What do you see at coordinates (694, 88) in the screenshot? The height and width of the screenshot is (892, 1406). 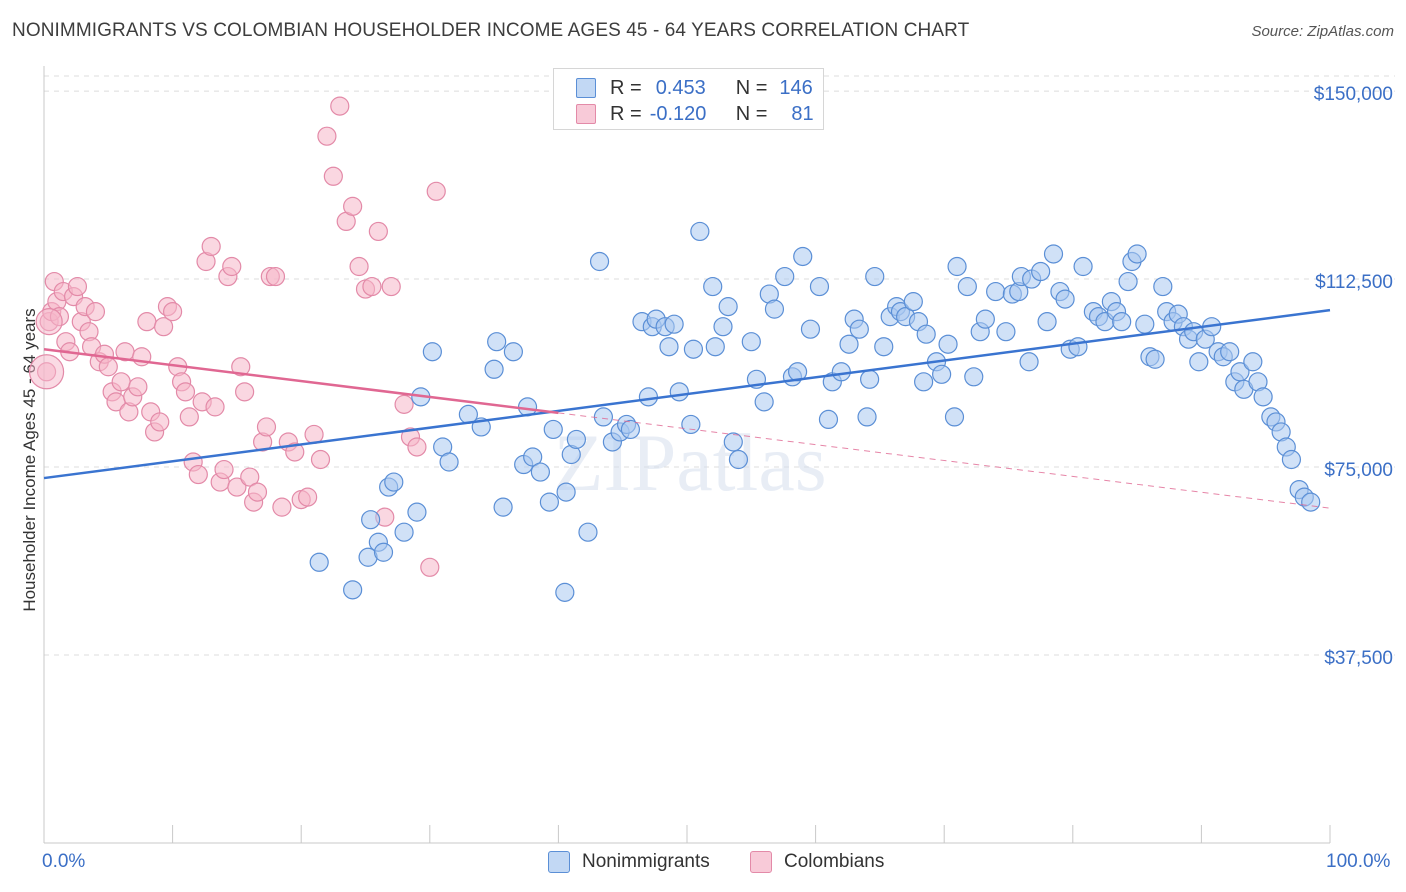 I see `legend-row-nonimmigrants: R = 0.453 N = 146` at bounding box center [694, 88].